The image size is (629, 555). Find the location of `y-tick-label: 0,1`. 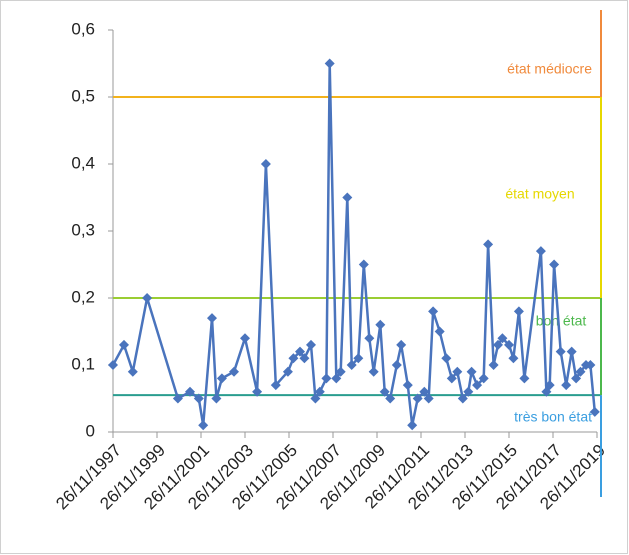

y-tick-label: 0,1 is located at coordinates (83, 363).